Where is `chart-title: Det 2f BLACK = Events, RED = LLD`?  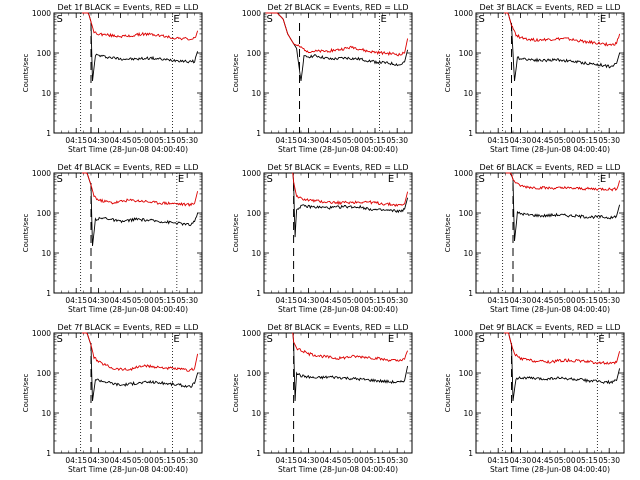 chart-title: Det 2f BLACK = Events, RED = LLD is located at coordinates (337, 7).